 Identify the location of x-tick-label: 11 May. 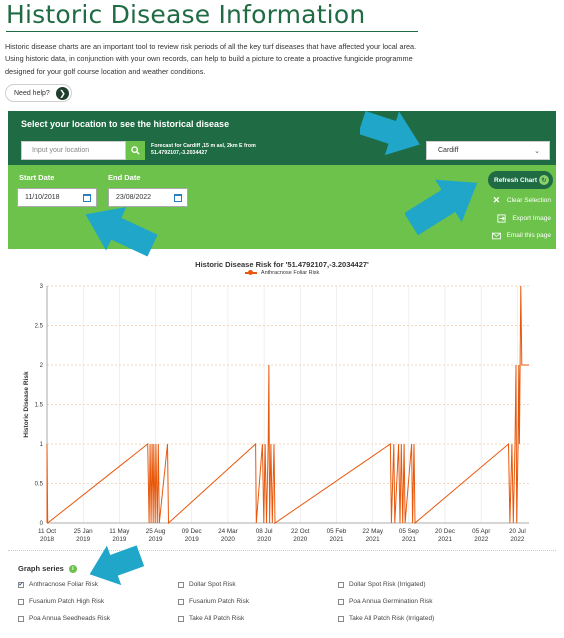
(119, 531).